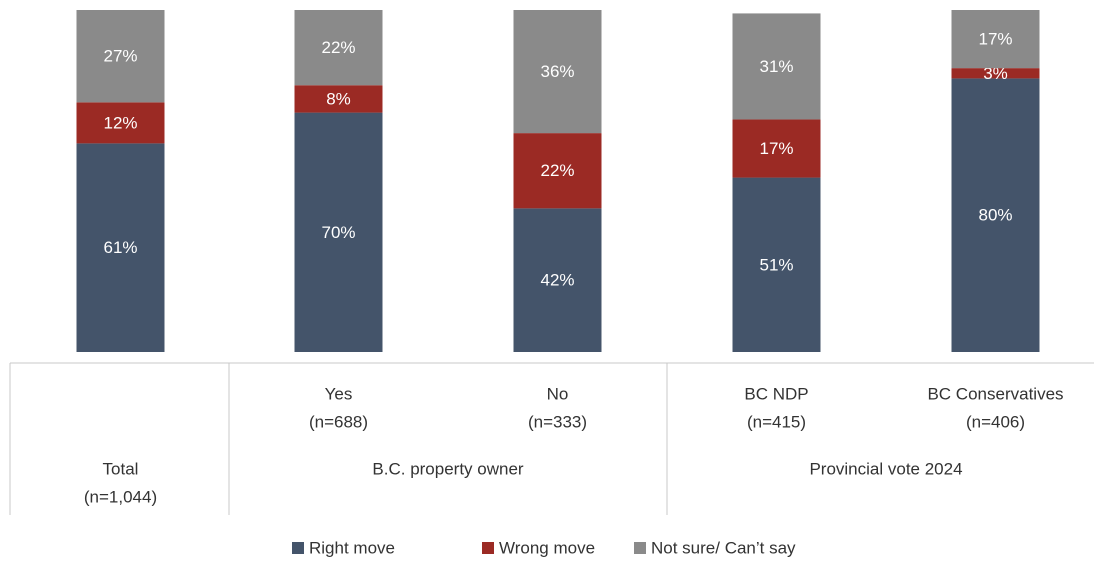  Describe the element at coordinates (776, 393) in the screenshot. I see `x-tick-label: BC NDP` at that location.